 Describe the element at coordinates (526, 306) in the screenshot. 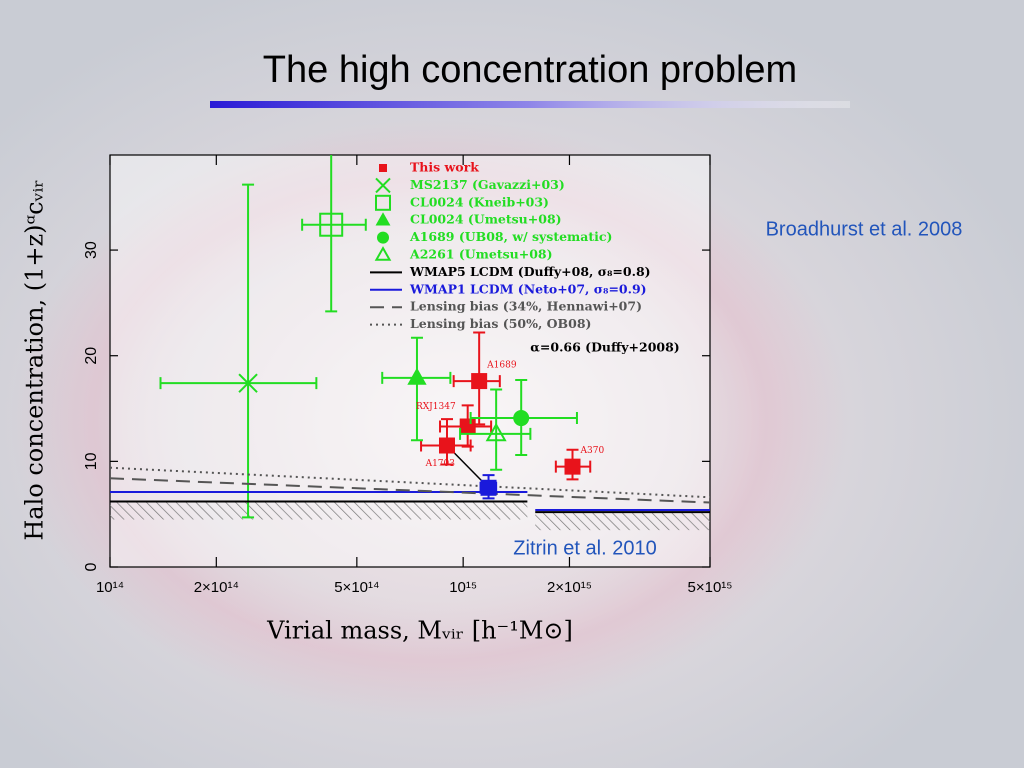

I see `legend-label: Lensing bias (34%, Hennawi+07)` at that location.